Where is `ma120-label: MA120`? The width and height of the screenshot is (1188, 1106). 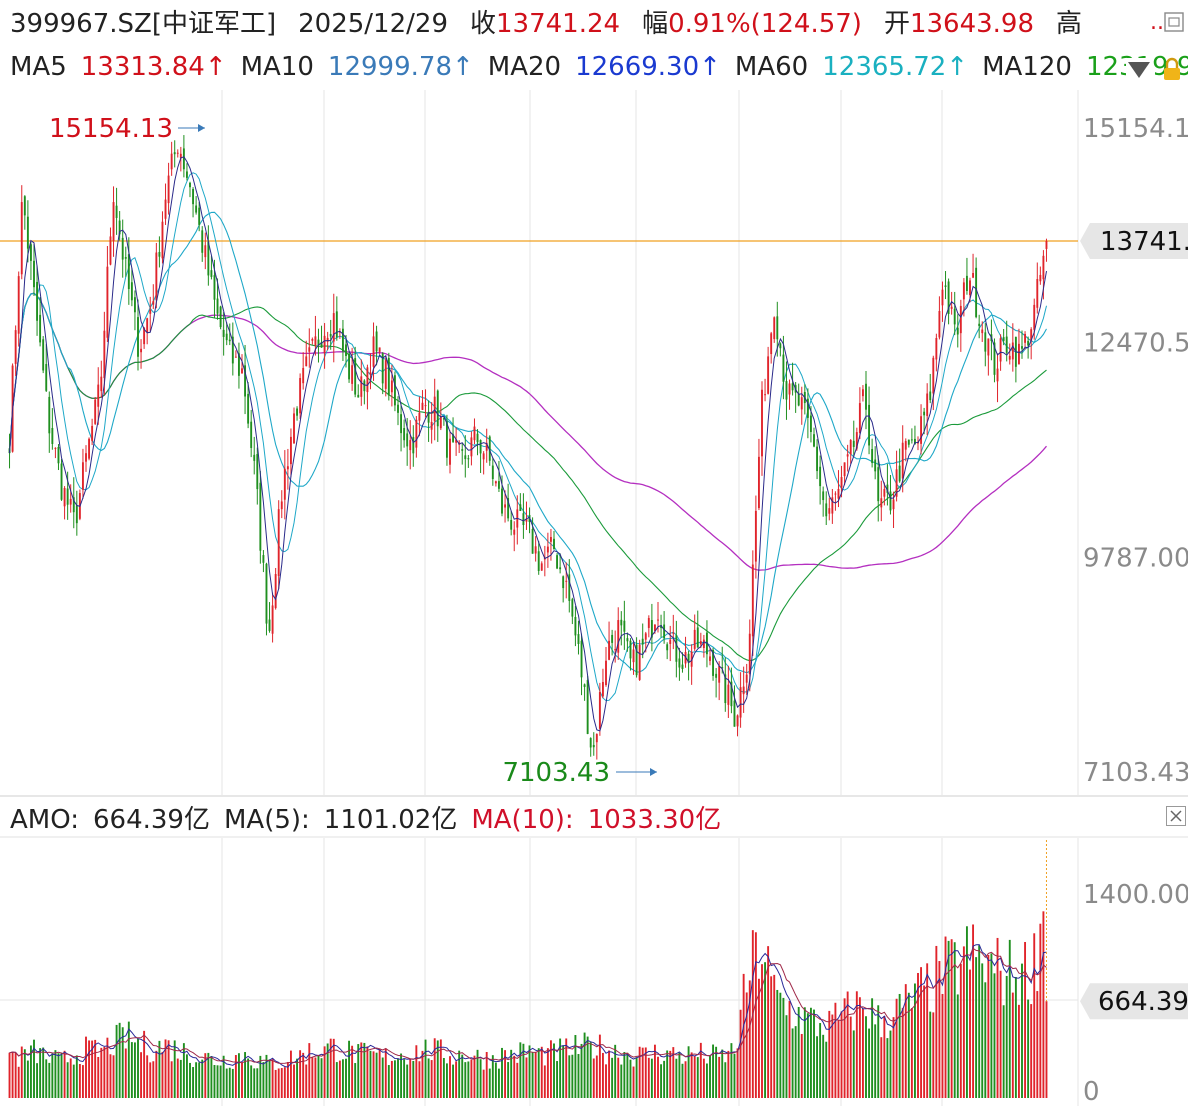
ma120-label: MA120 is located at coordinates (1027, 67).